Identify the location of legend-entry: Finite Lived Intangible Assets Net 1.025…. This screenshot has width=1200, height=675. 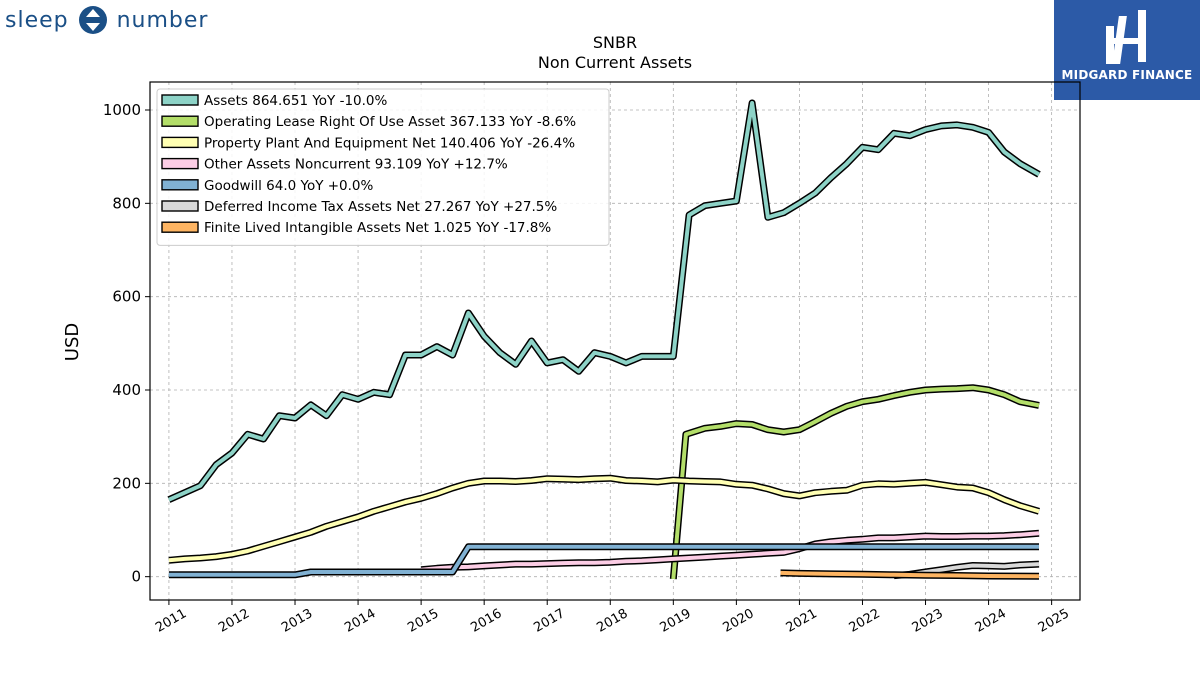
(377, 228).